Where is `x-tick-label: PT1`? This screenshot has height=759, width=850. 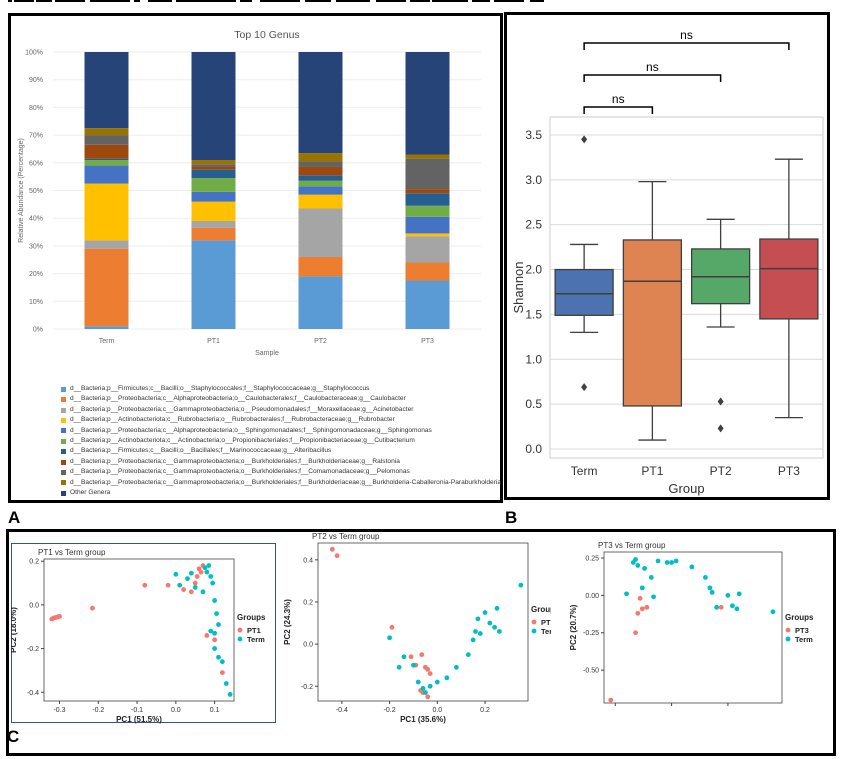
x-tick-label: PT1 is located at coordinates (652, 471).